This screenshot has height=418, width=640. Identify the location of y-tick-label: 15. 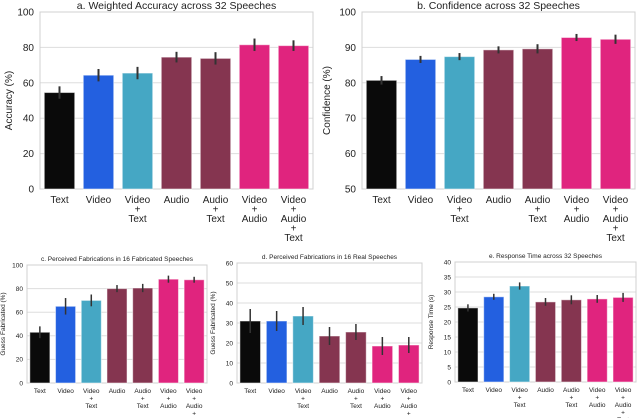
(448, 337).